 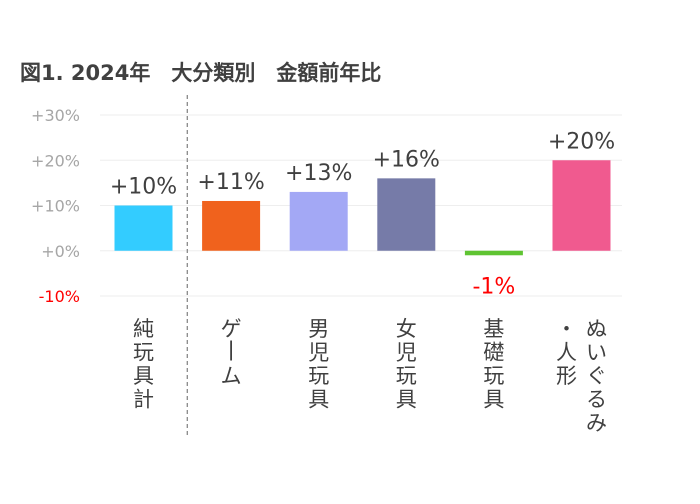 I want to click on category-label-char: 基, so click(x=493, y=329).